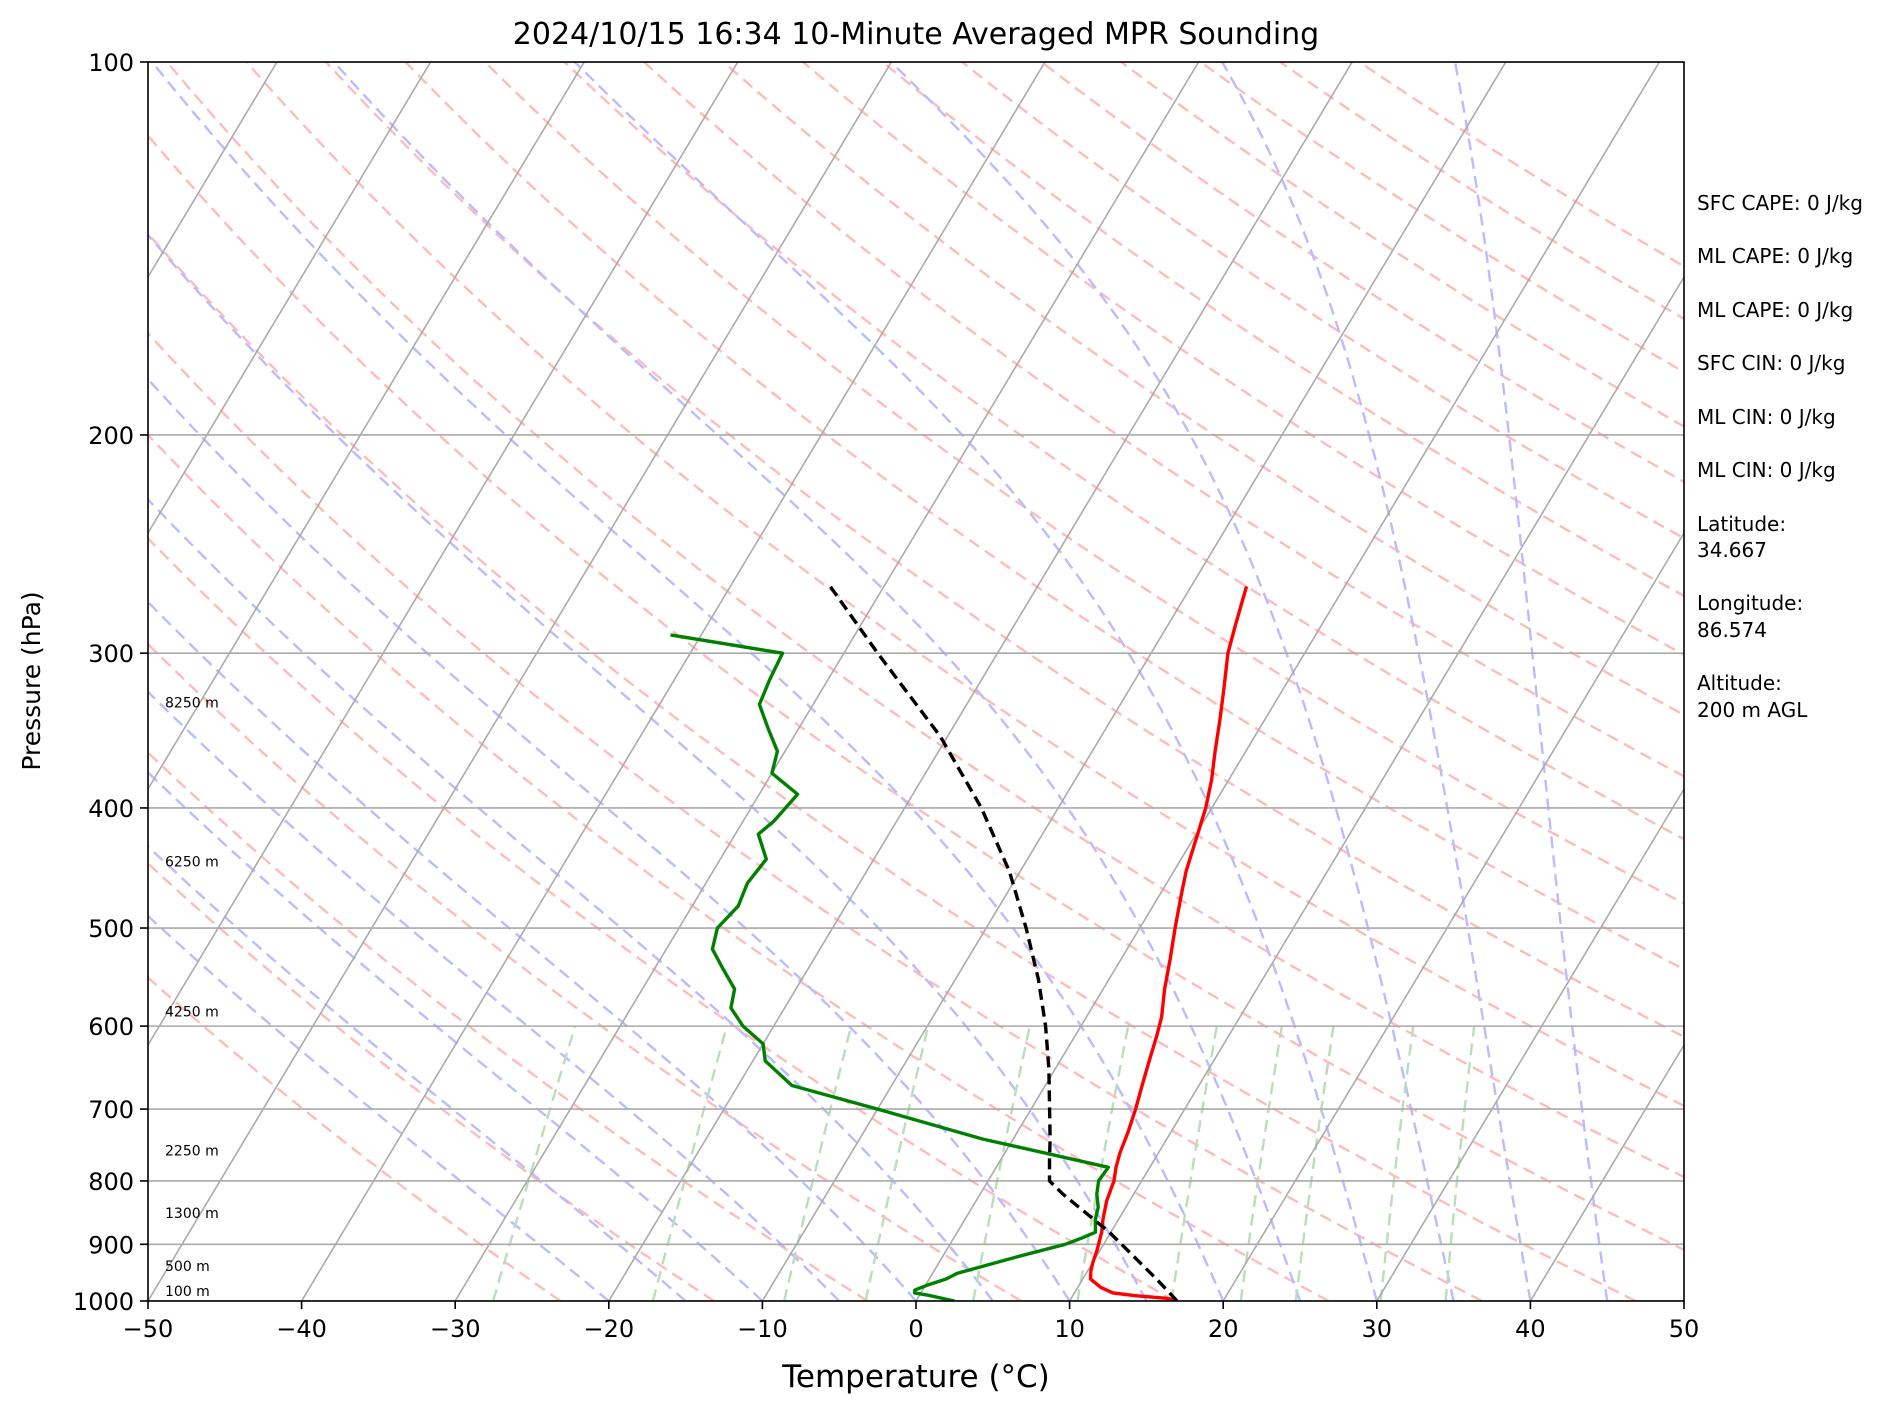 This screenshot has height=1410, width=1893. What do you see at coordinates (1771, 363) in the screenshot?
I see `stat-sfc-cin: SFC CIN: 0 J/kg` at bounding box center [1771, 363].